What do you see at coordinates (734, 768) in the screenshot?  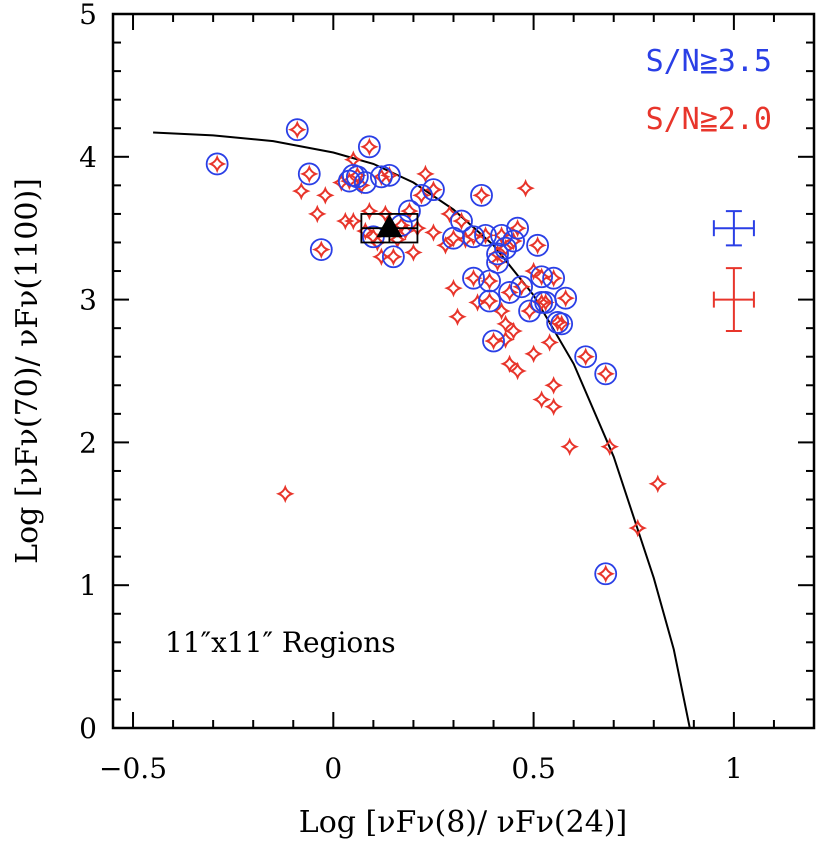 I see `x-tick-label: 1` at bounding box center [734, 768].